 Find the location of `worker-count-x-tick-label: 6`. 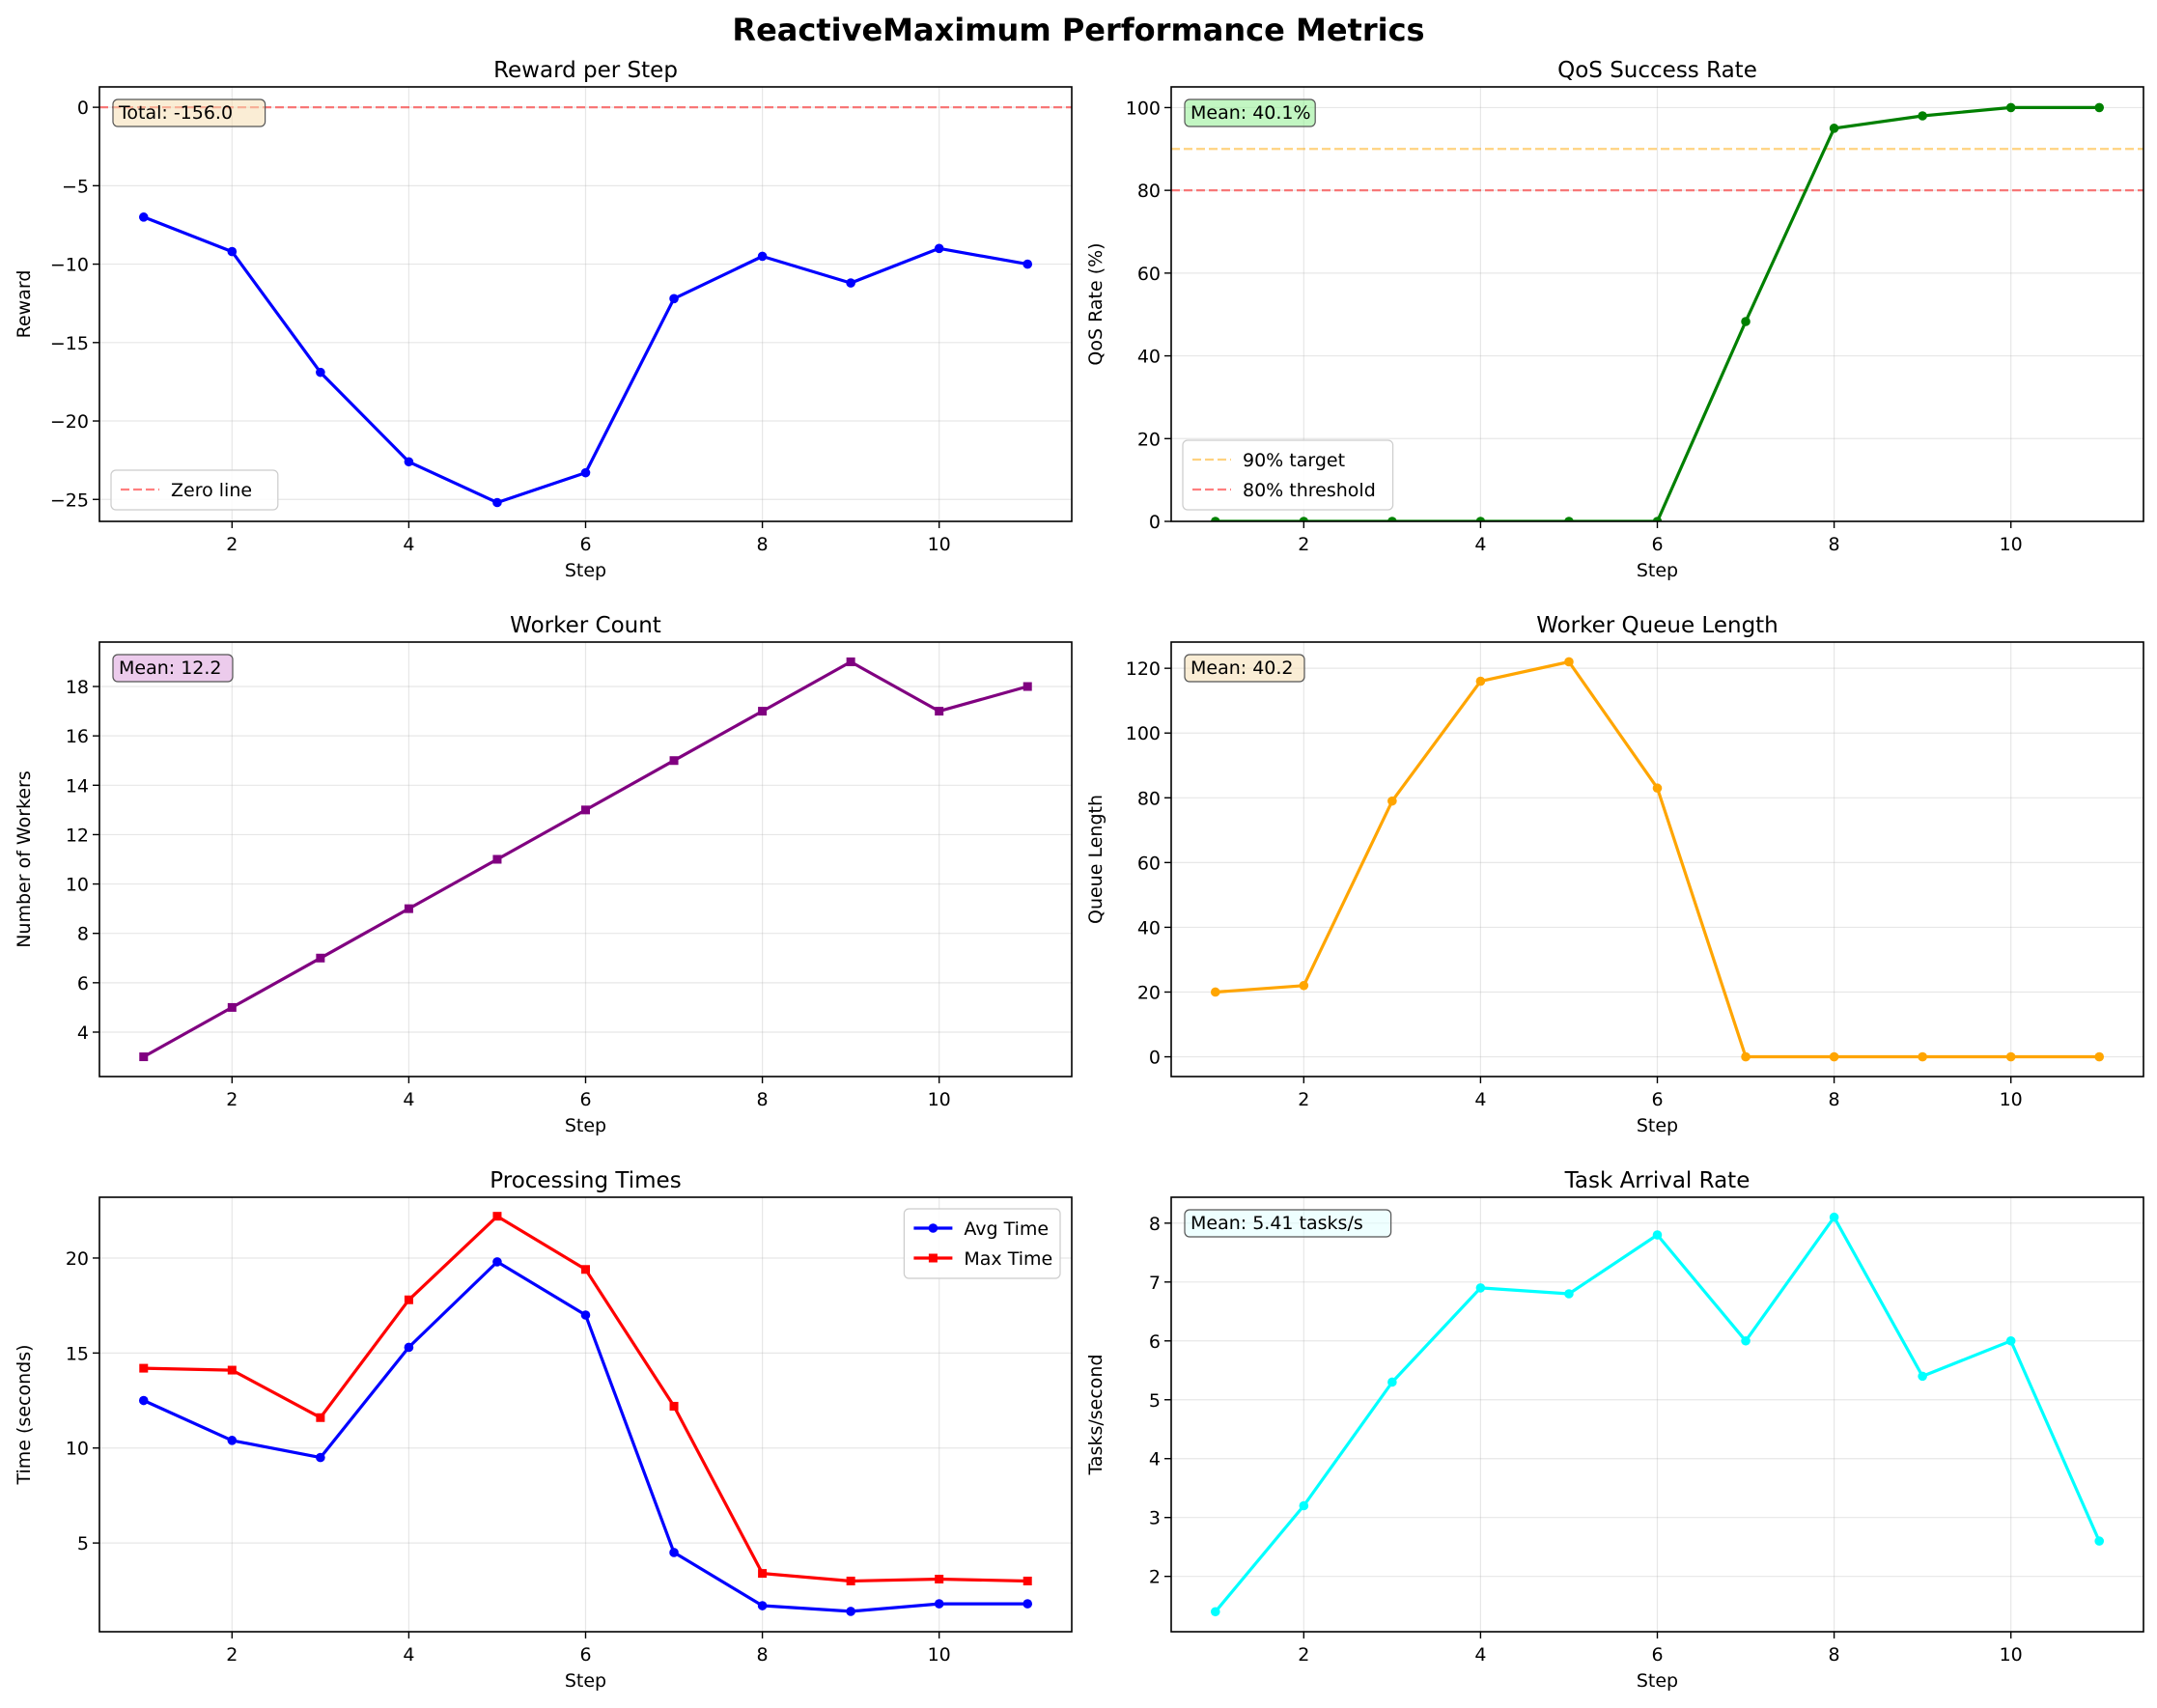

worker-count-x-tick-label: 6 is located at coordinates (585, 1100).